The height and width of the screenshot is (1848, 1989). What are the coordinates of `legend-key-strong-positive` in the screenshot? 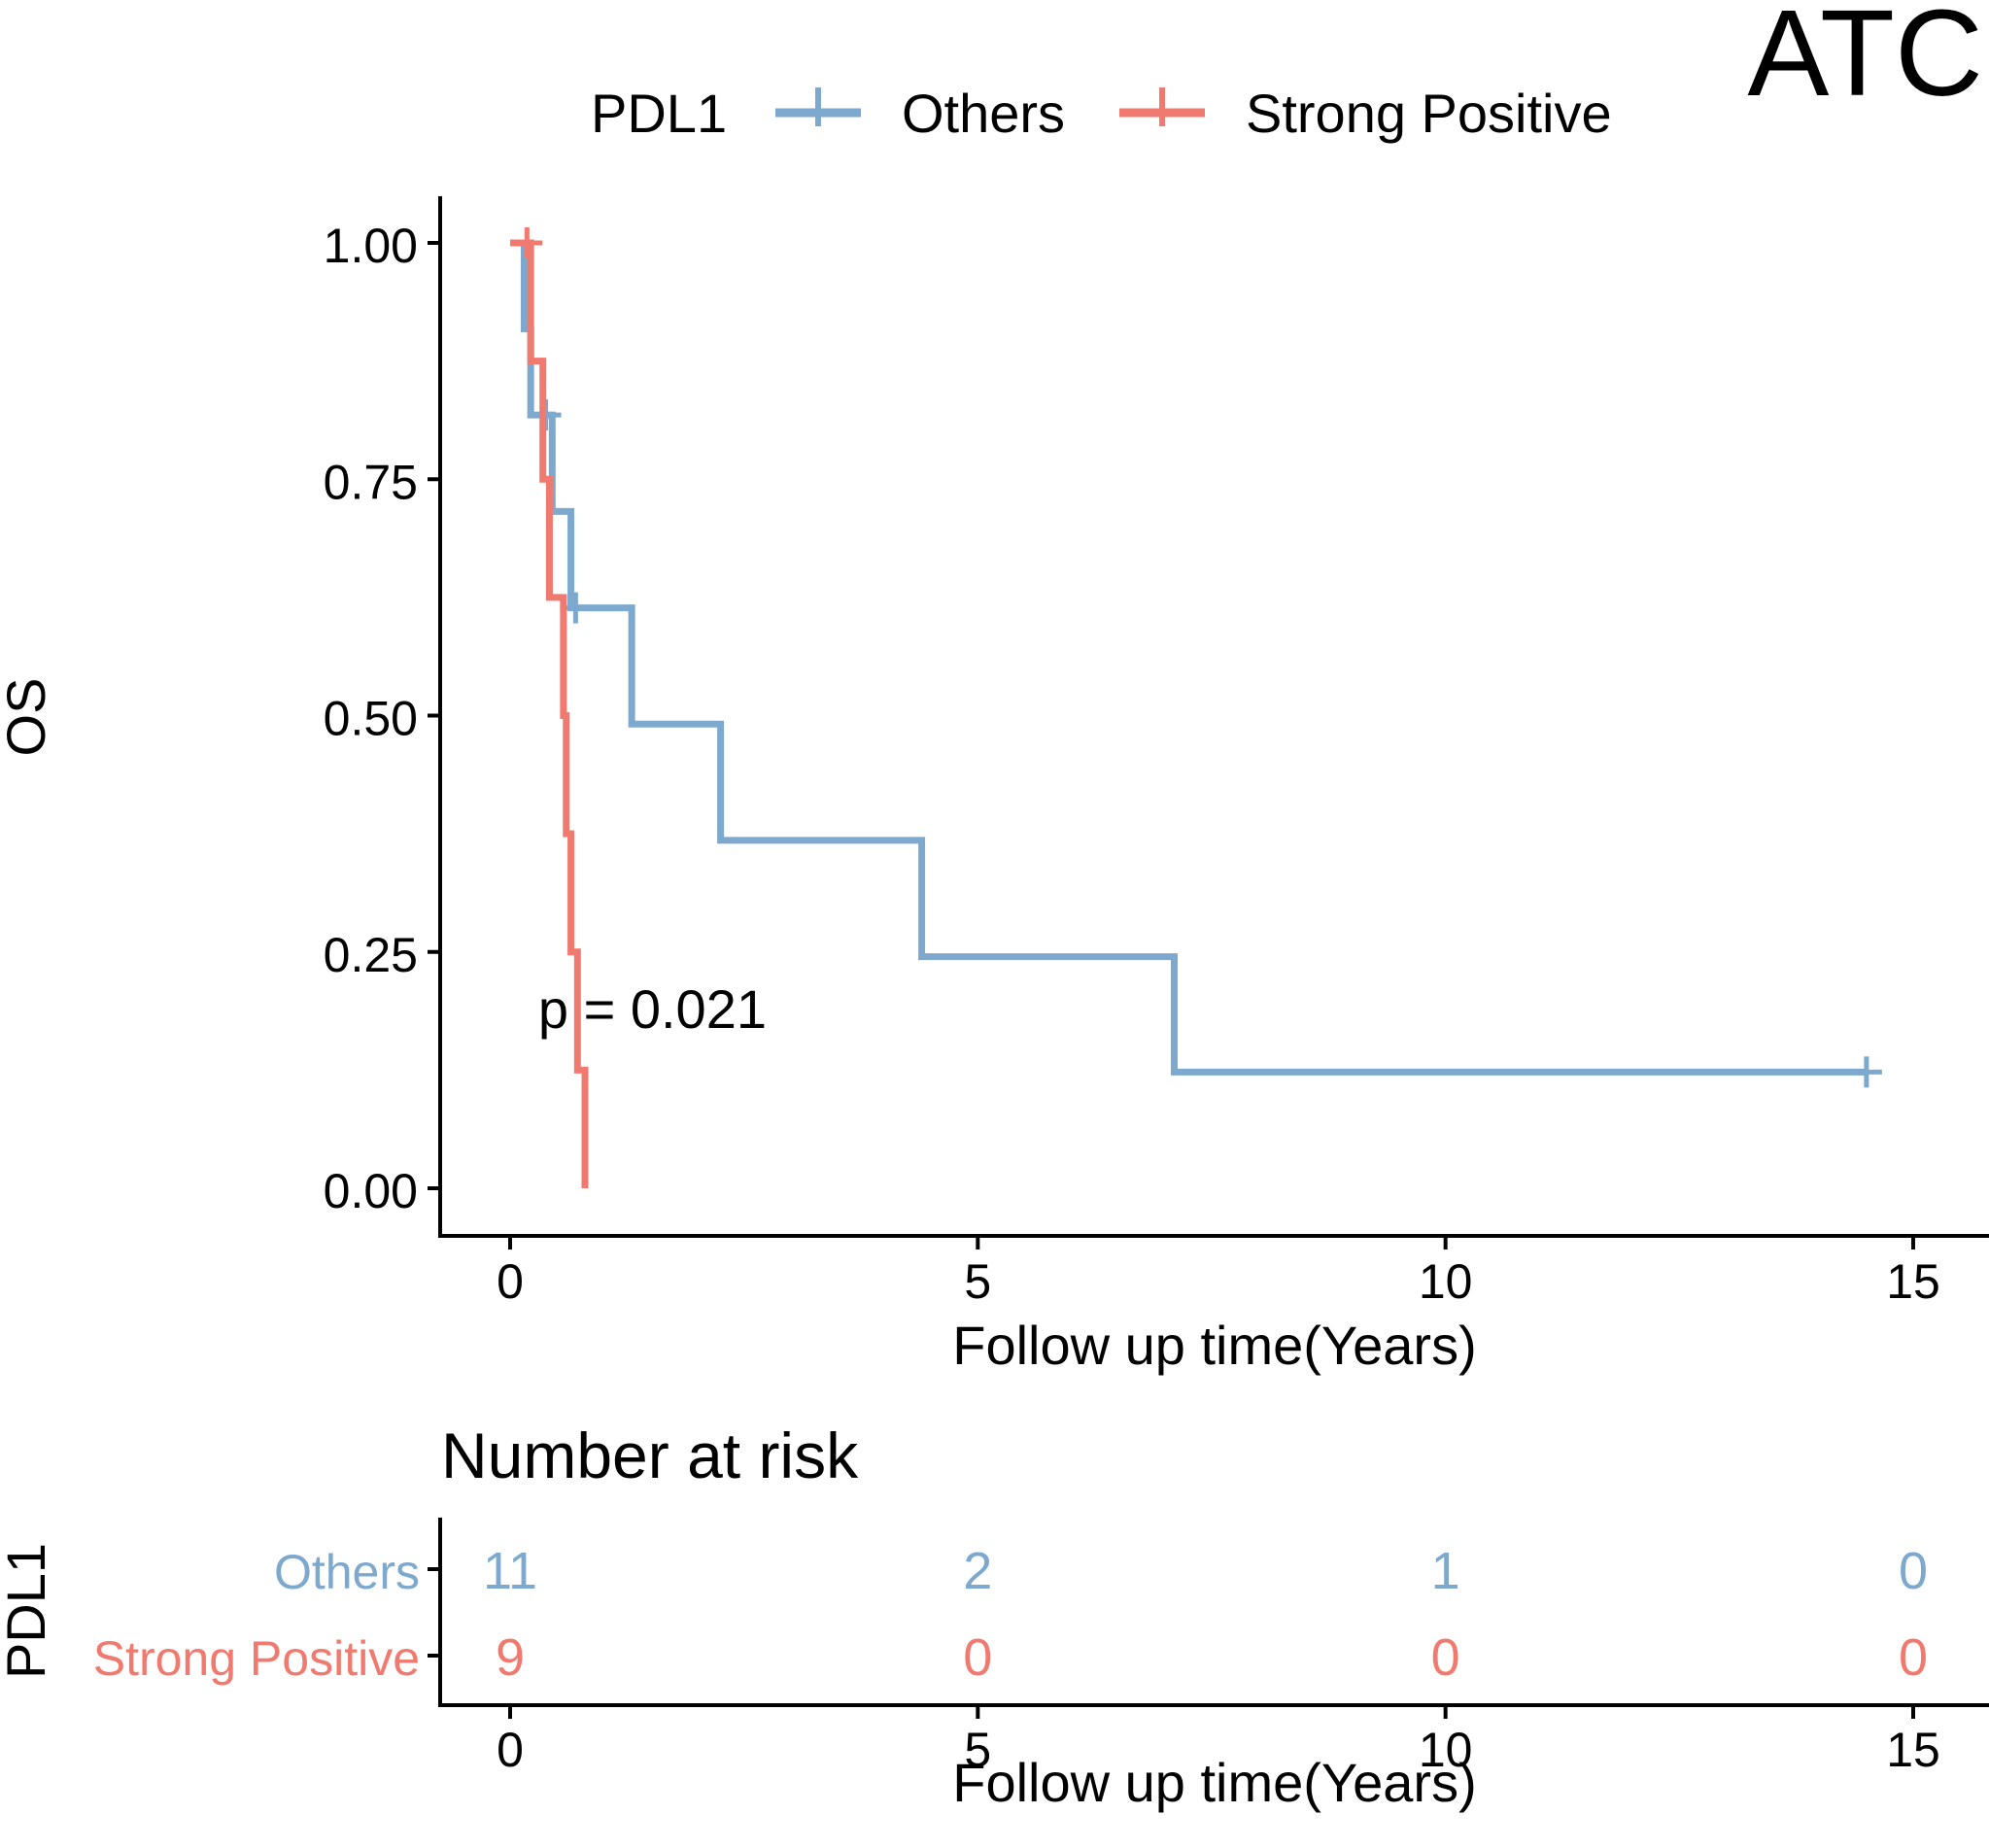 It's located at (1162, 106).